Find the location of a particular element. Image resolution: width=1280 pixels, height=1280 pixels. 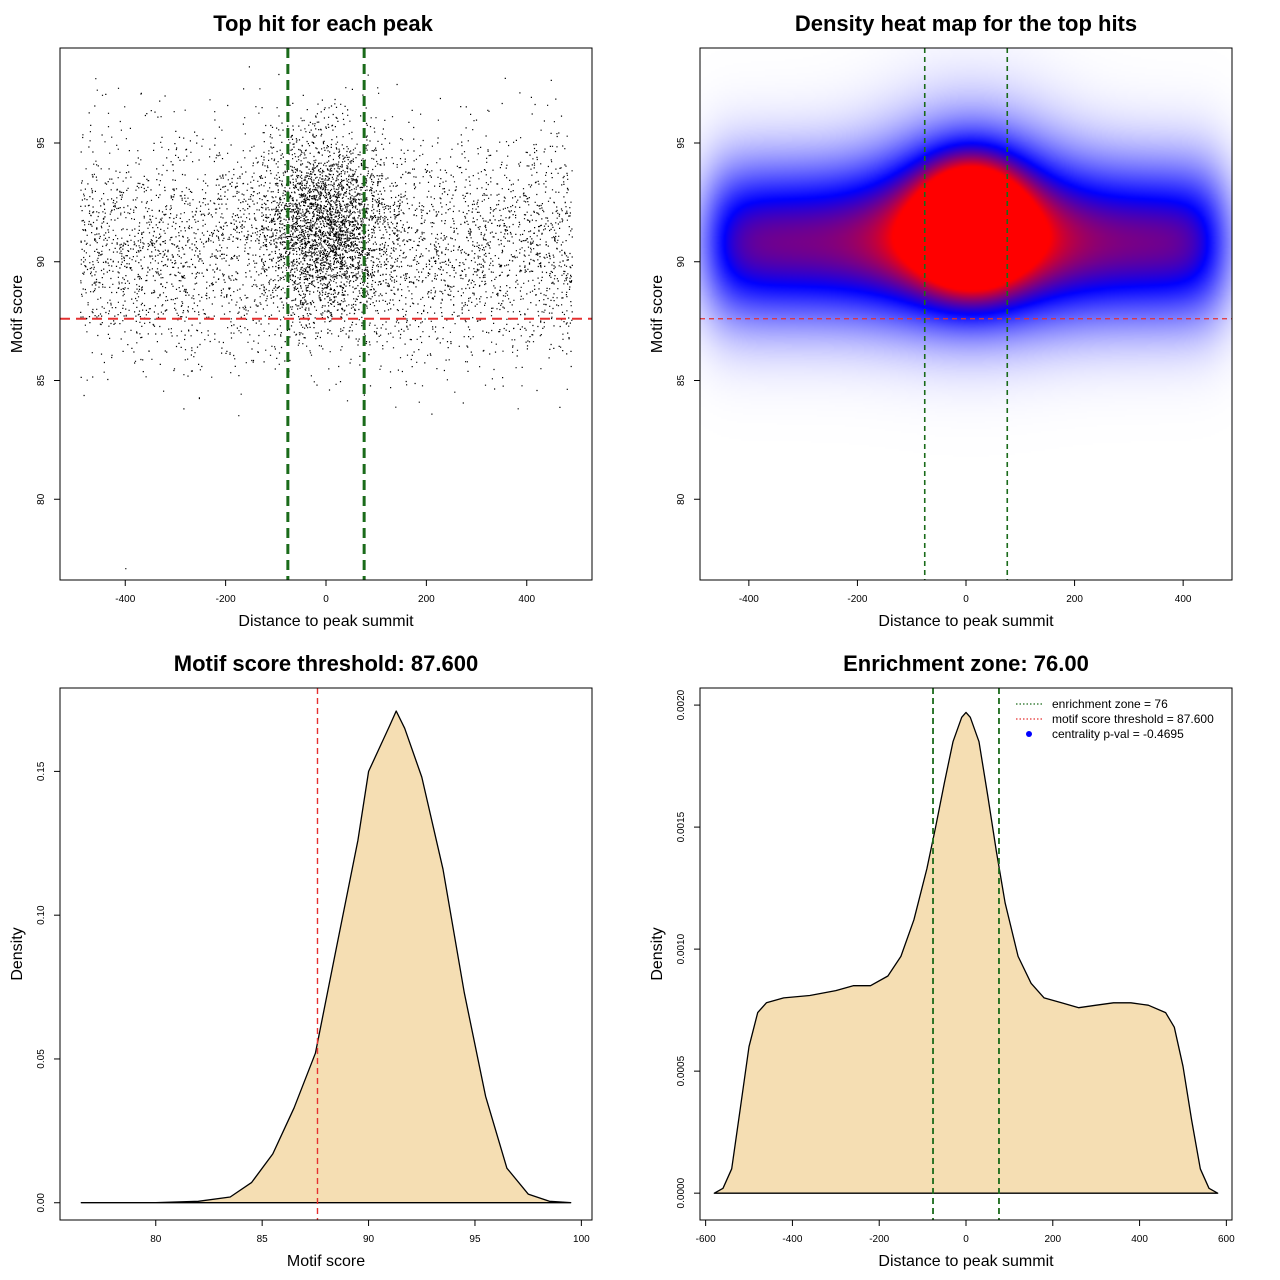

1-x-tick-label: 400 is located at coordinates (1183, 599).